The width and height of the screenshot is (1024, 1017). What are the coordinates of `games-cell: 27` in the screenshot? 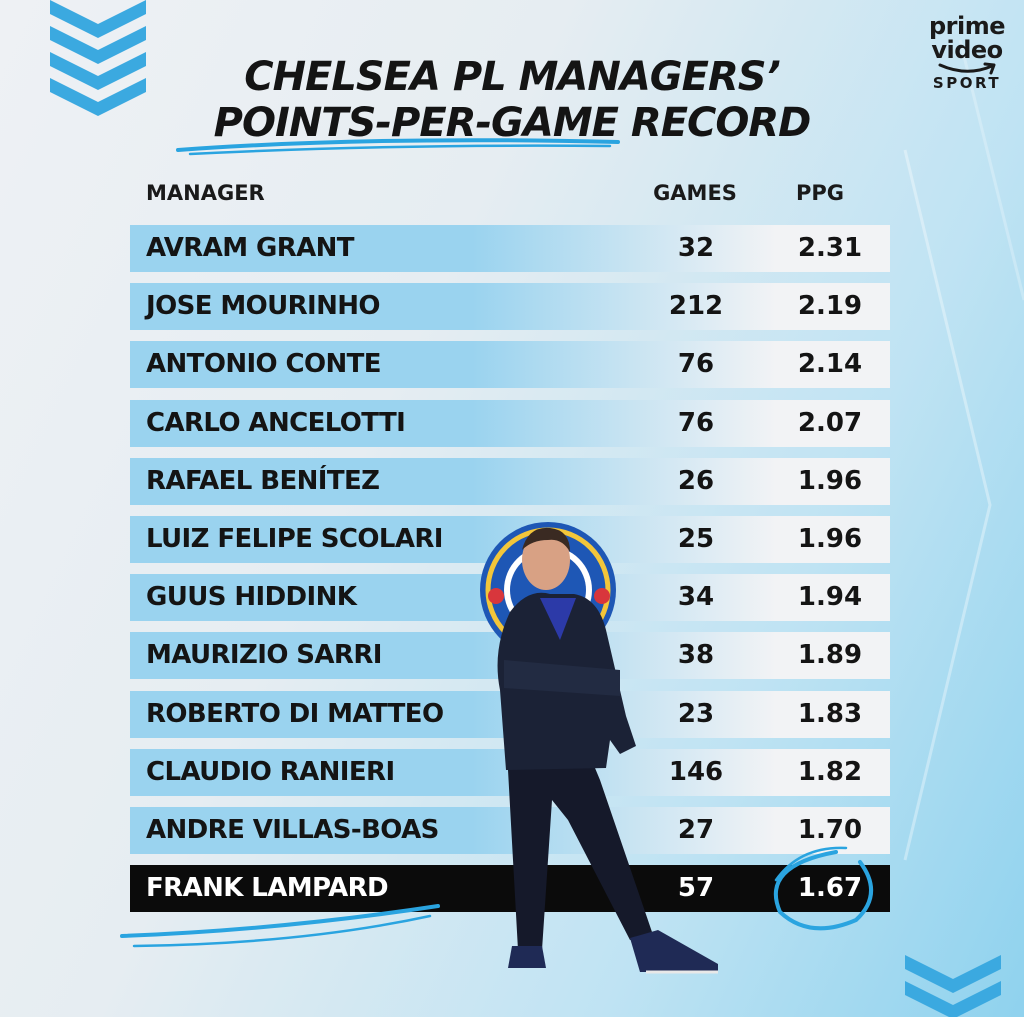 It's located at (696, 830).